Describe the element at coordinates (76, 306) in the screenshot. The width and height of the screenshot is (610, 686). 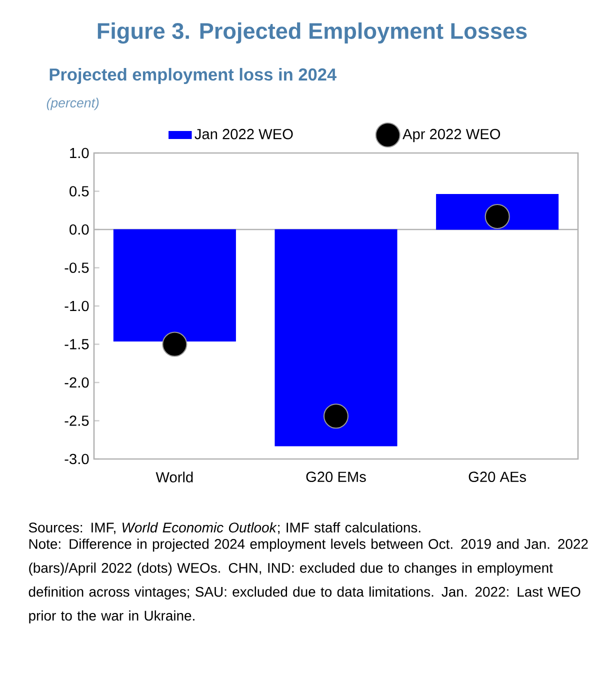
I see `y-tick-label: -1.0` at that location.